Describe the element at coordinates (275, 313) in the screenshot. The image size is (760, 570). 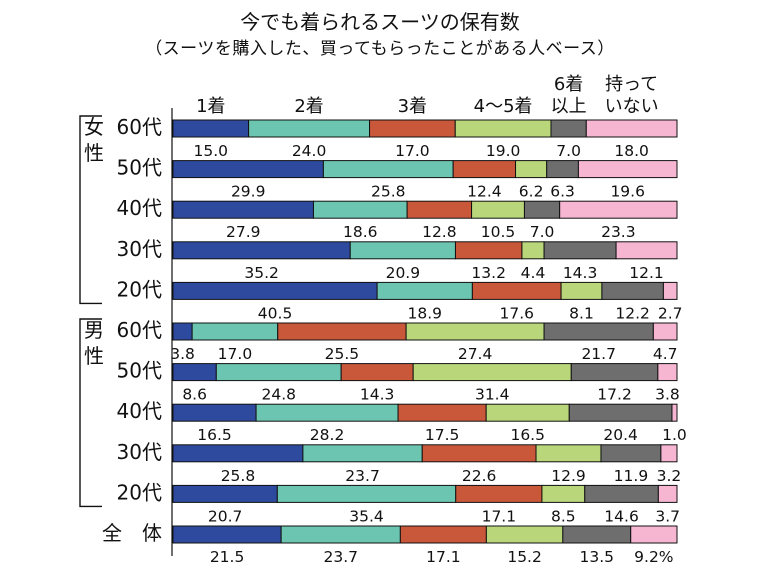
I see `data-label: 40.5` at that location.